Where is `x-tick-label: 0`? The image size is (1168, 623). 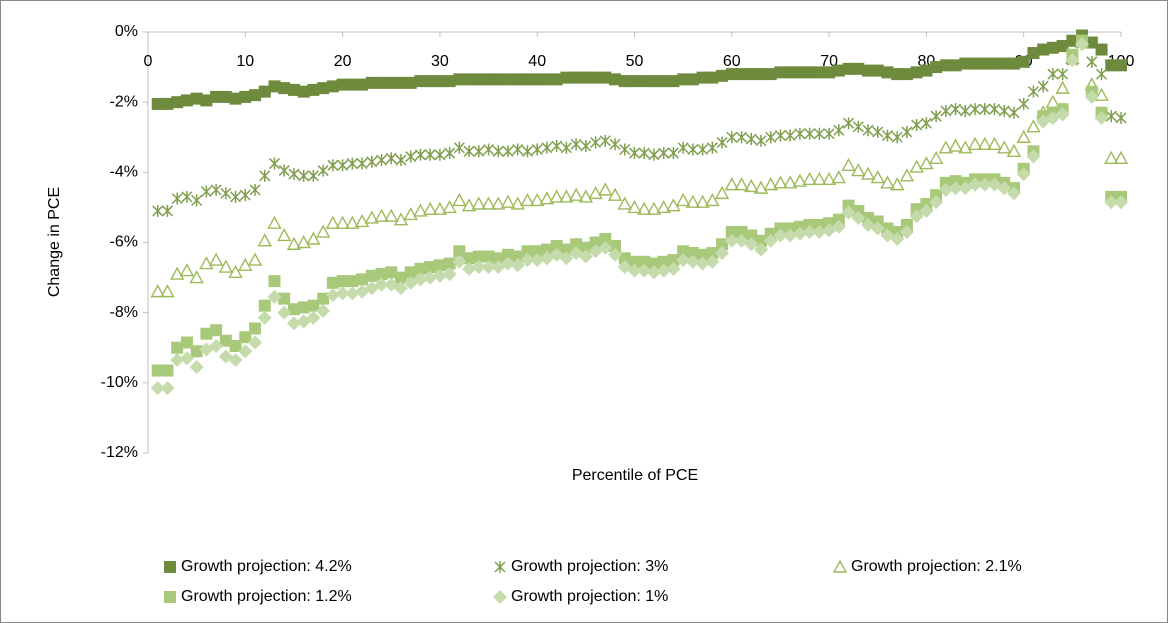 x-tick-label: 0 is located at coordinates (148, 61).